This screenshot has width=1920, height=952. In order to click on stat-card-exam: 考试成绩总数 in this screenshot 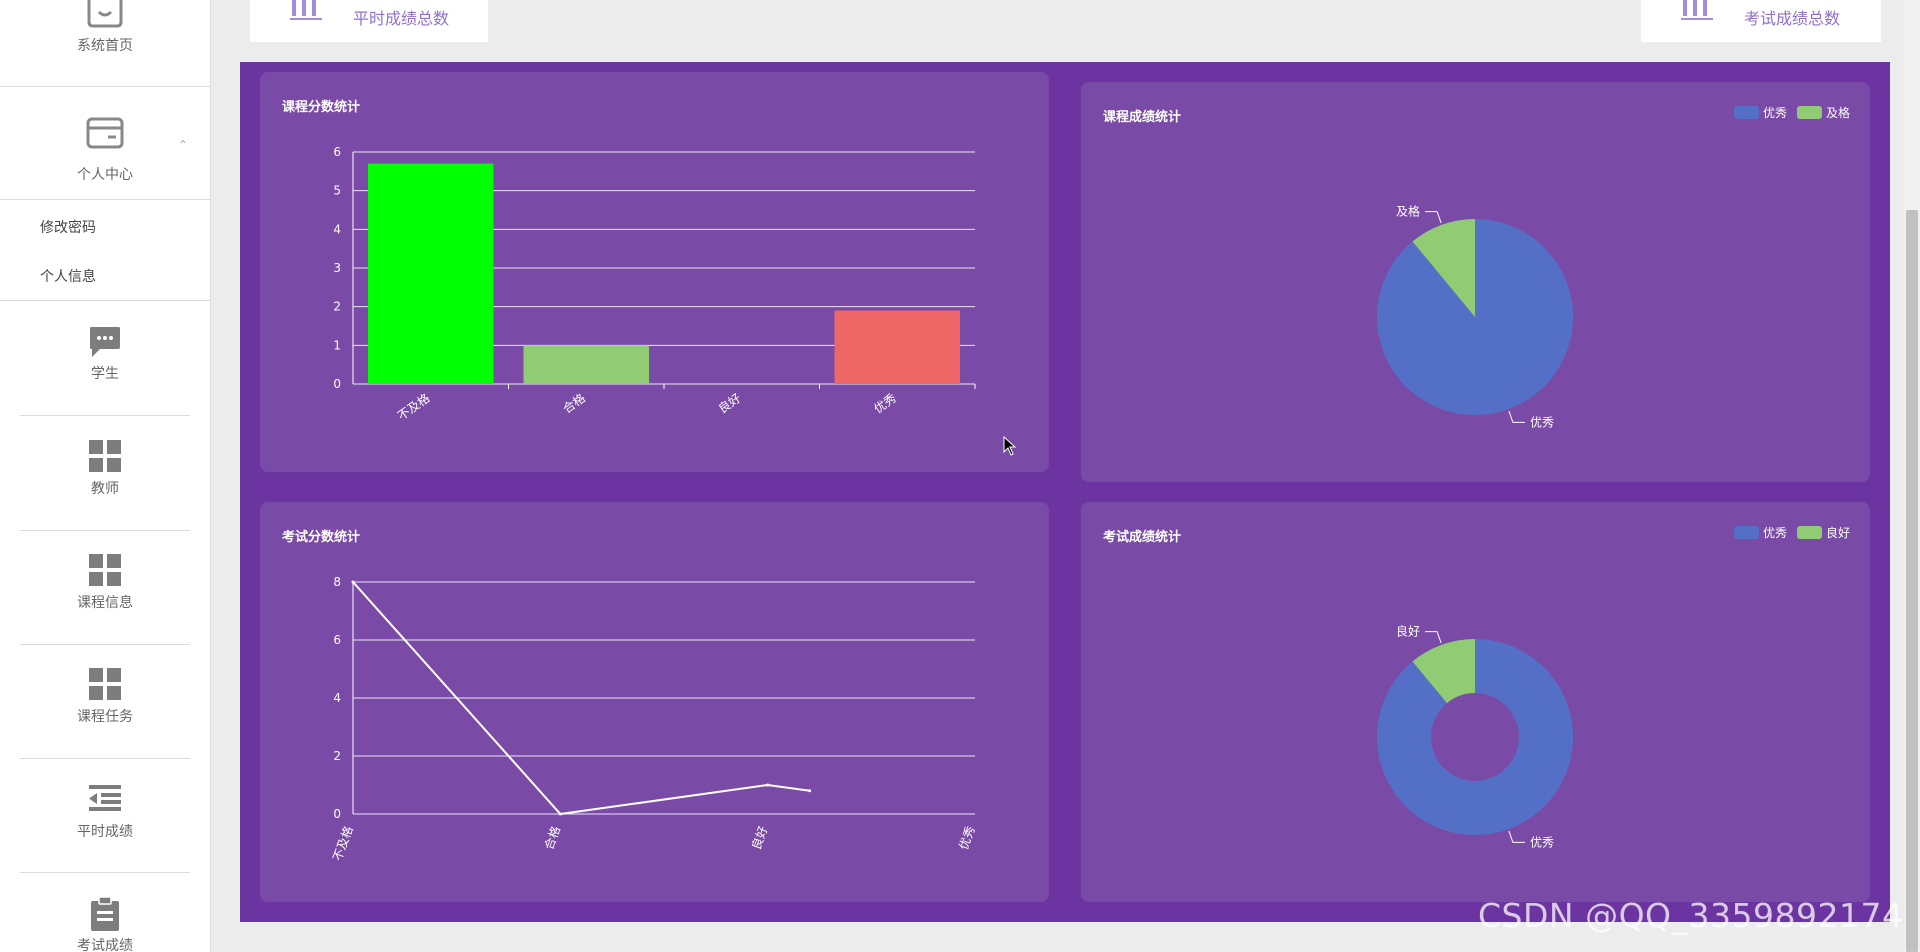, I will do `click(1761, 21)`.